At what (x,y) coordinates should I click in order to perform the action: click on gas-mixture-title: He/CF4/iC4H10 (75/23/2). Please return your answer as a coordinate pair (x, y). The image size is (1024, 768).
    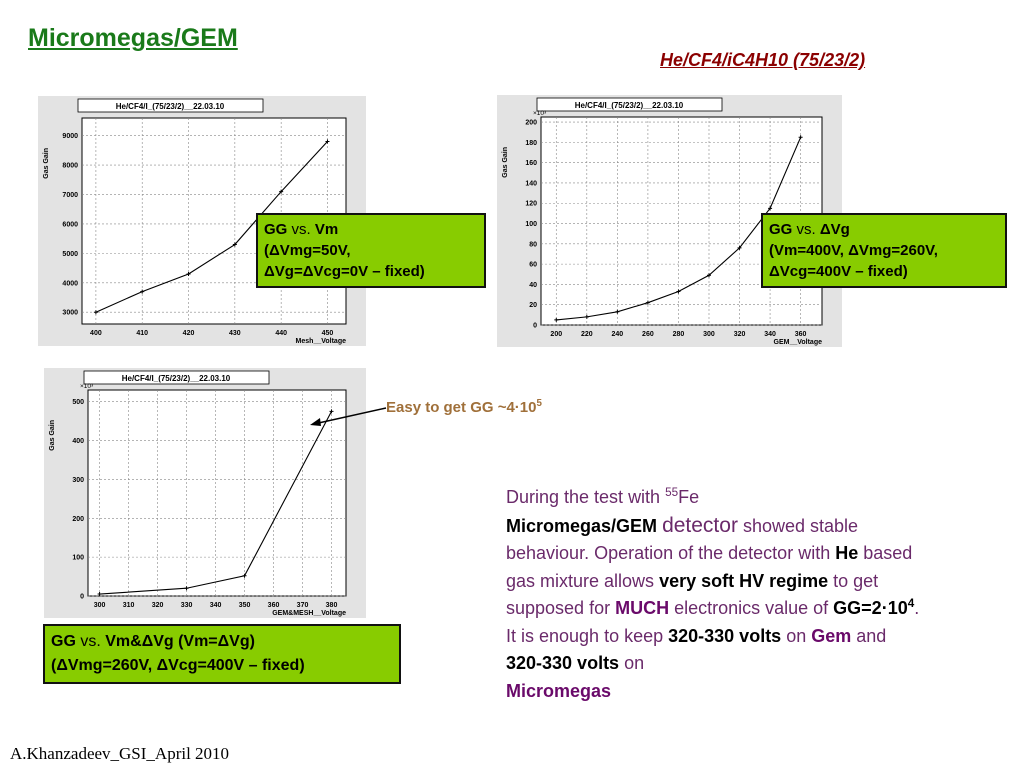
    Looking at the image, I should click on (763, 60).